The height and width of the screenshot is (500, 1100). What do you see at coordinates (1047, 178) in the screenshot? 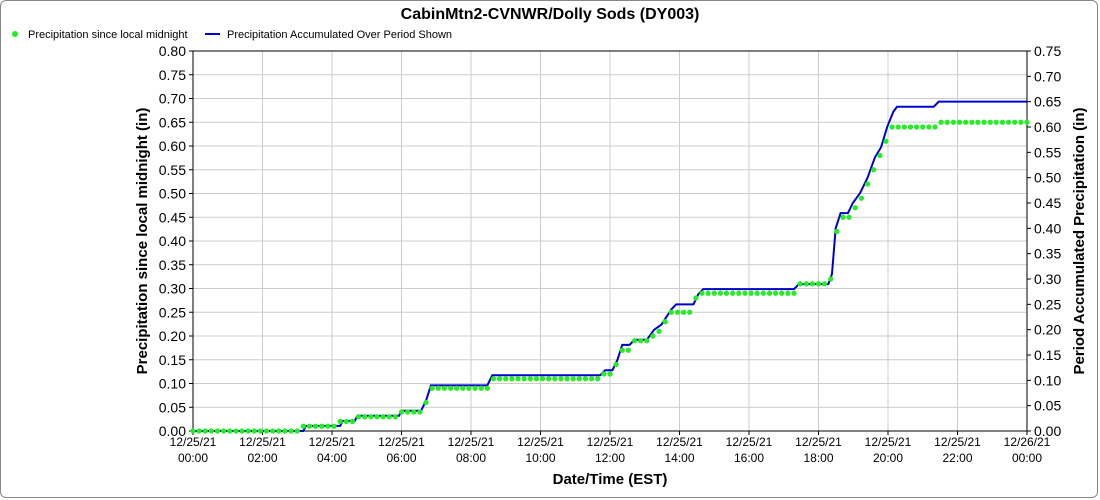
I see `y-right-tick-label: 0.50` at bounding box center [1047, 178].